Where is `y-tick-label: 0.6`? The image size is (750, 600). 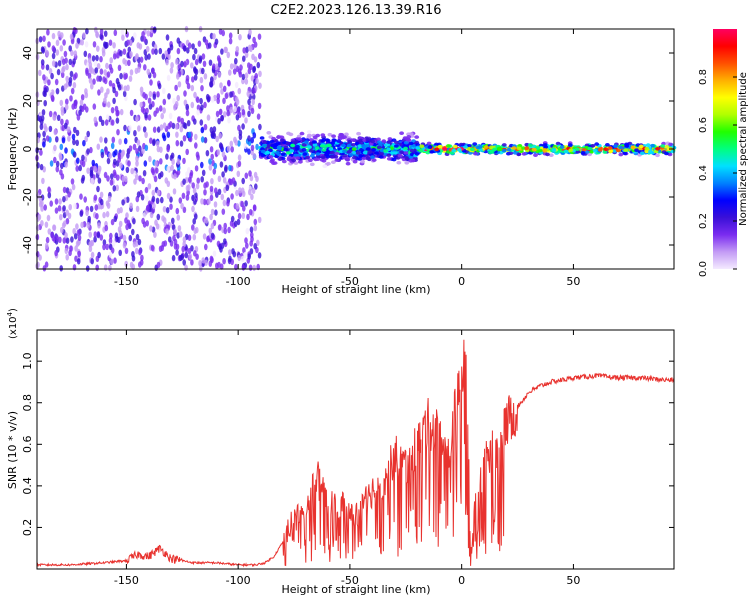
y-tick-label: 0.6 is located at coordinates (27, 445).